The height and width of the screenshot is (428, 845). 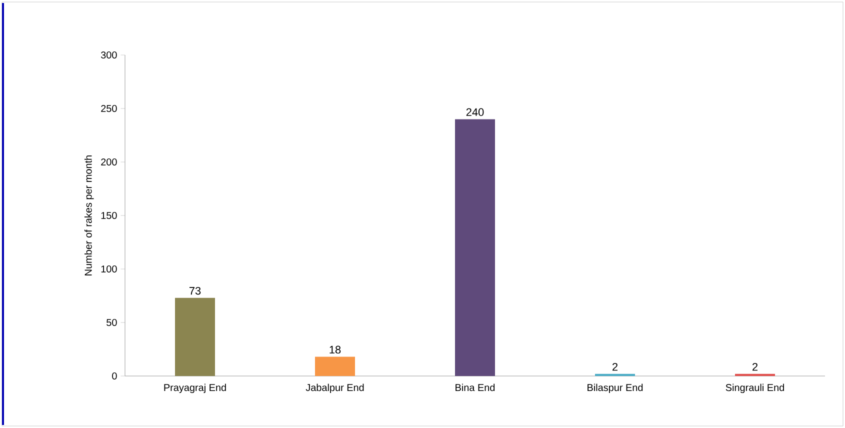 What do you see at coordinates (114, 376) in the screenshot?
I see `y-tick-label: 0` at bounding box center [114, 376].